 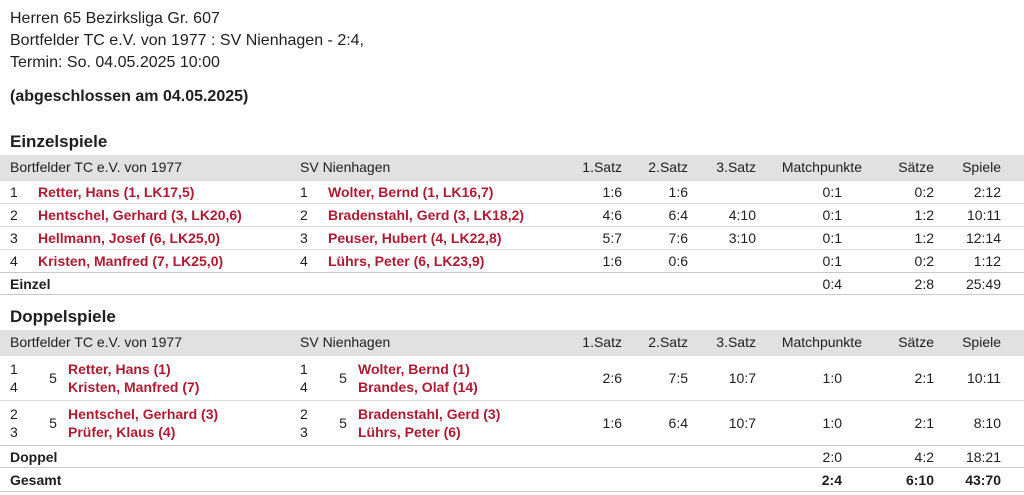 What do you see at coordinates (115, 18) in the screenshot?
I see `league-title: Herren 65 Bezirksliga Gr. 607` at bounding box center [115, 18].